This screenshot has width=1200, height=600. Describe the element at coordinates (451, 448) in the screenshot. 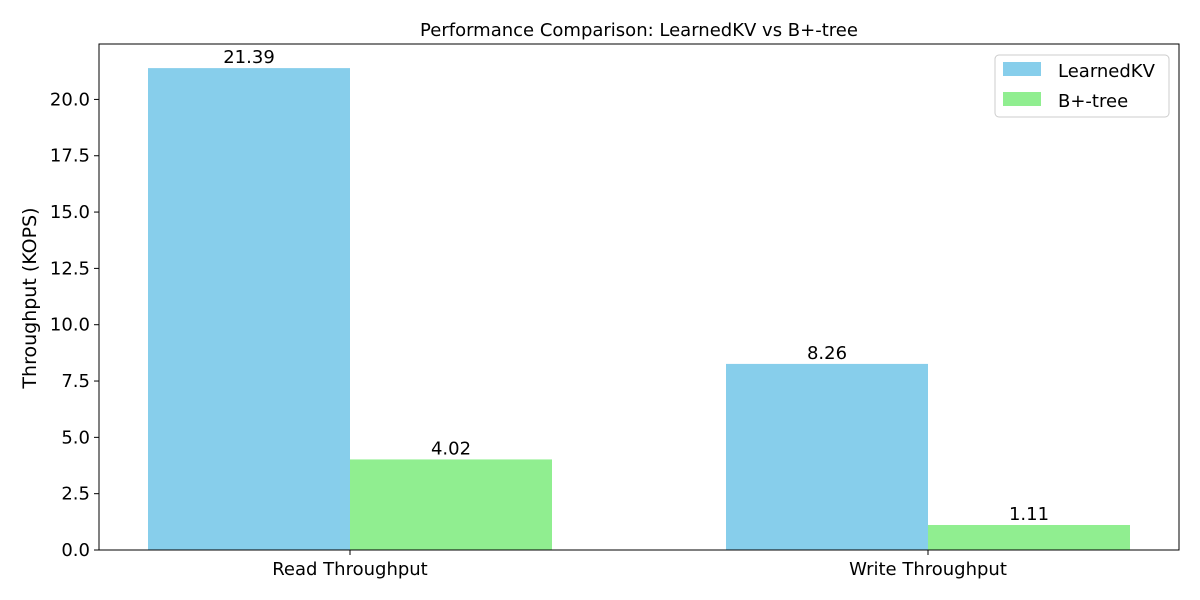

I see `data-label-b-tree-0: 4.02` at that location.